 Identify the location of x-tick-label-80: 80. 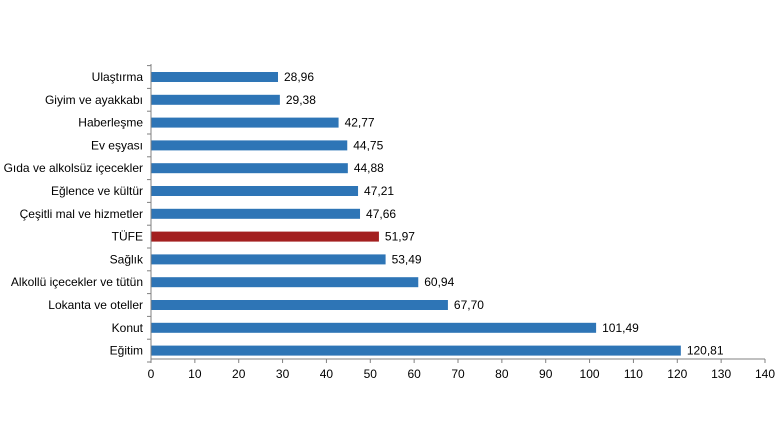
(502, 374).